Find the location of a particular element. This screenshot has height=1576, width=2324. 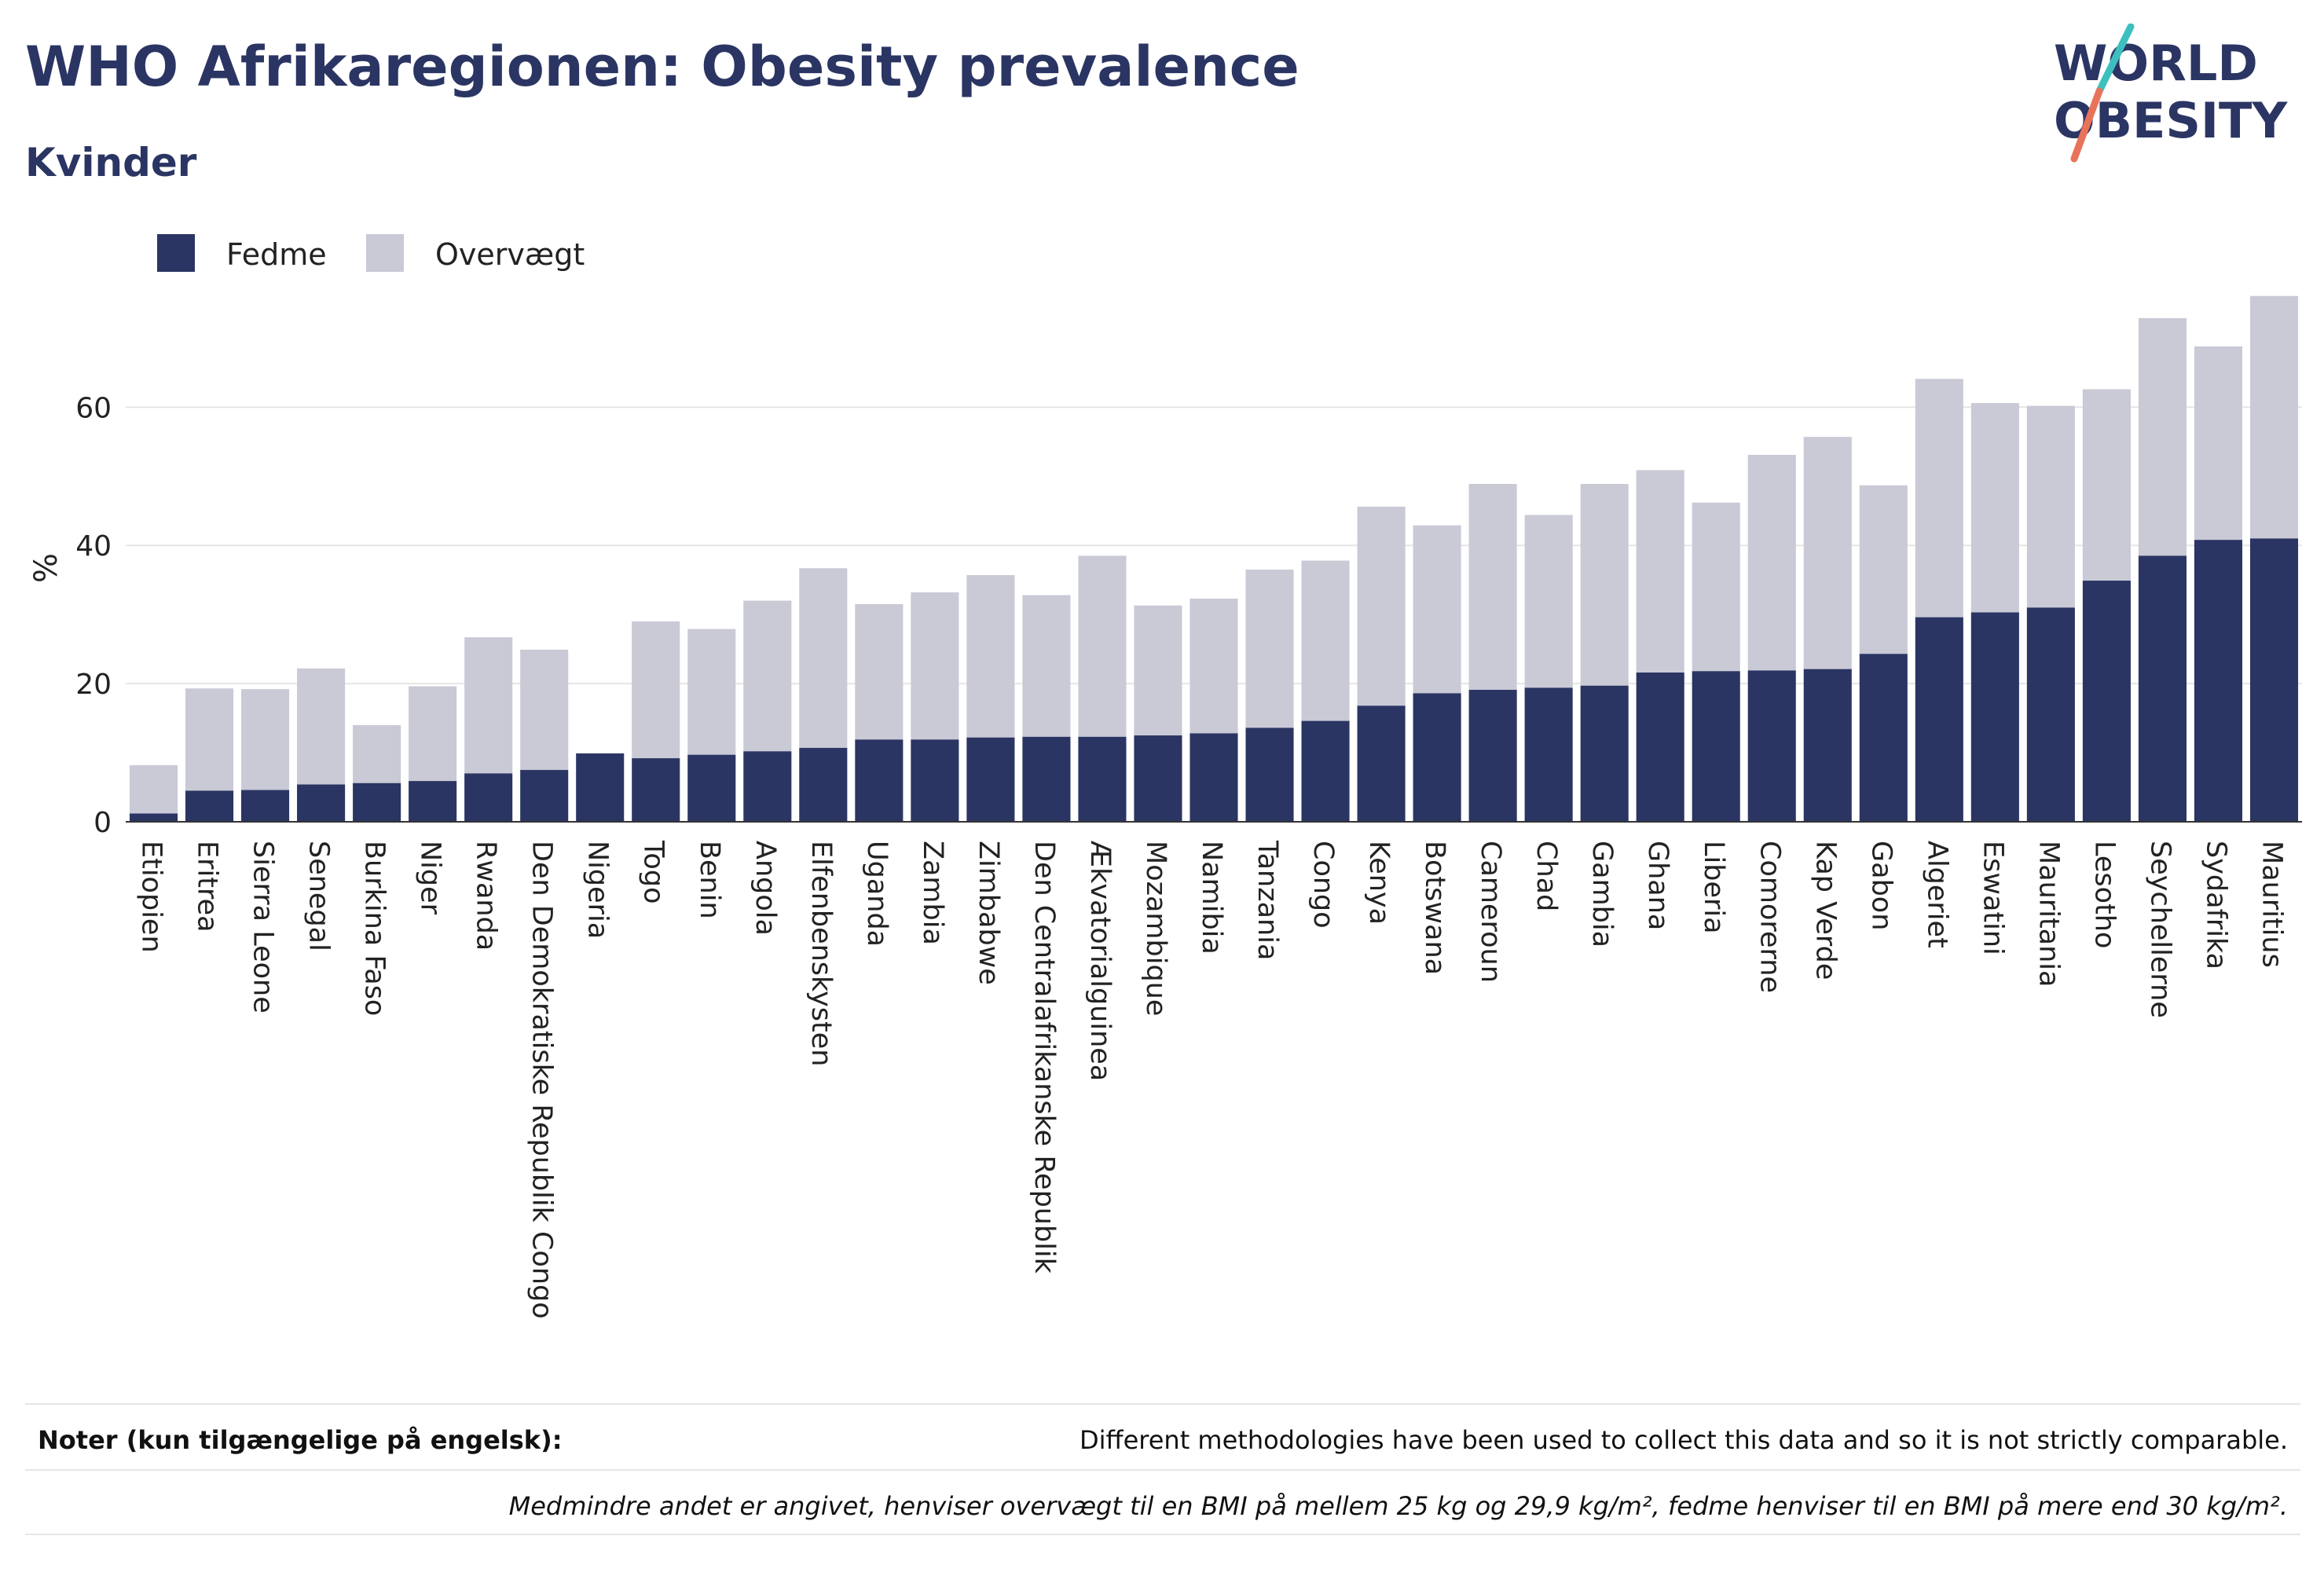

x-tick-label: Comorerne is located at coordinates (1769, 917).